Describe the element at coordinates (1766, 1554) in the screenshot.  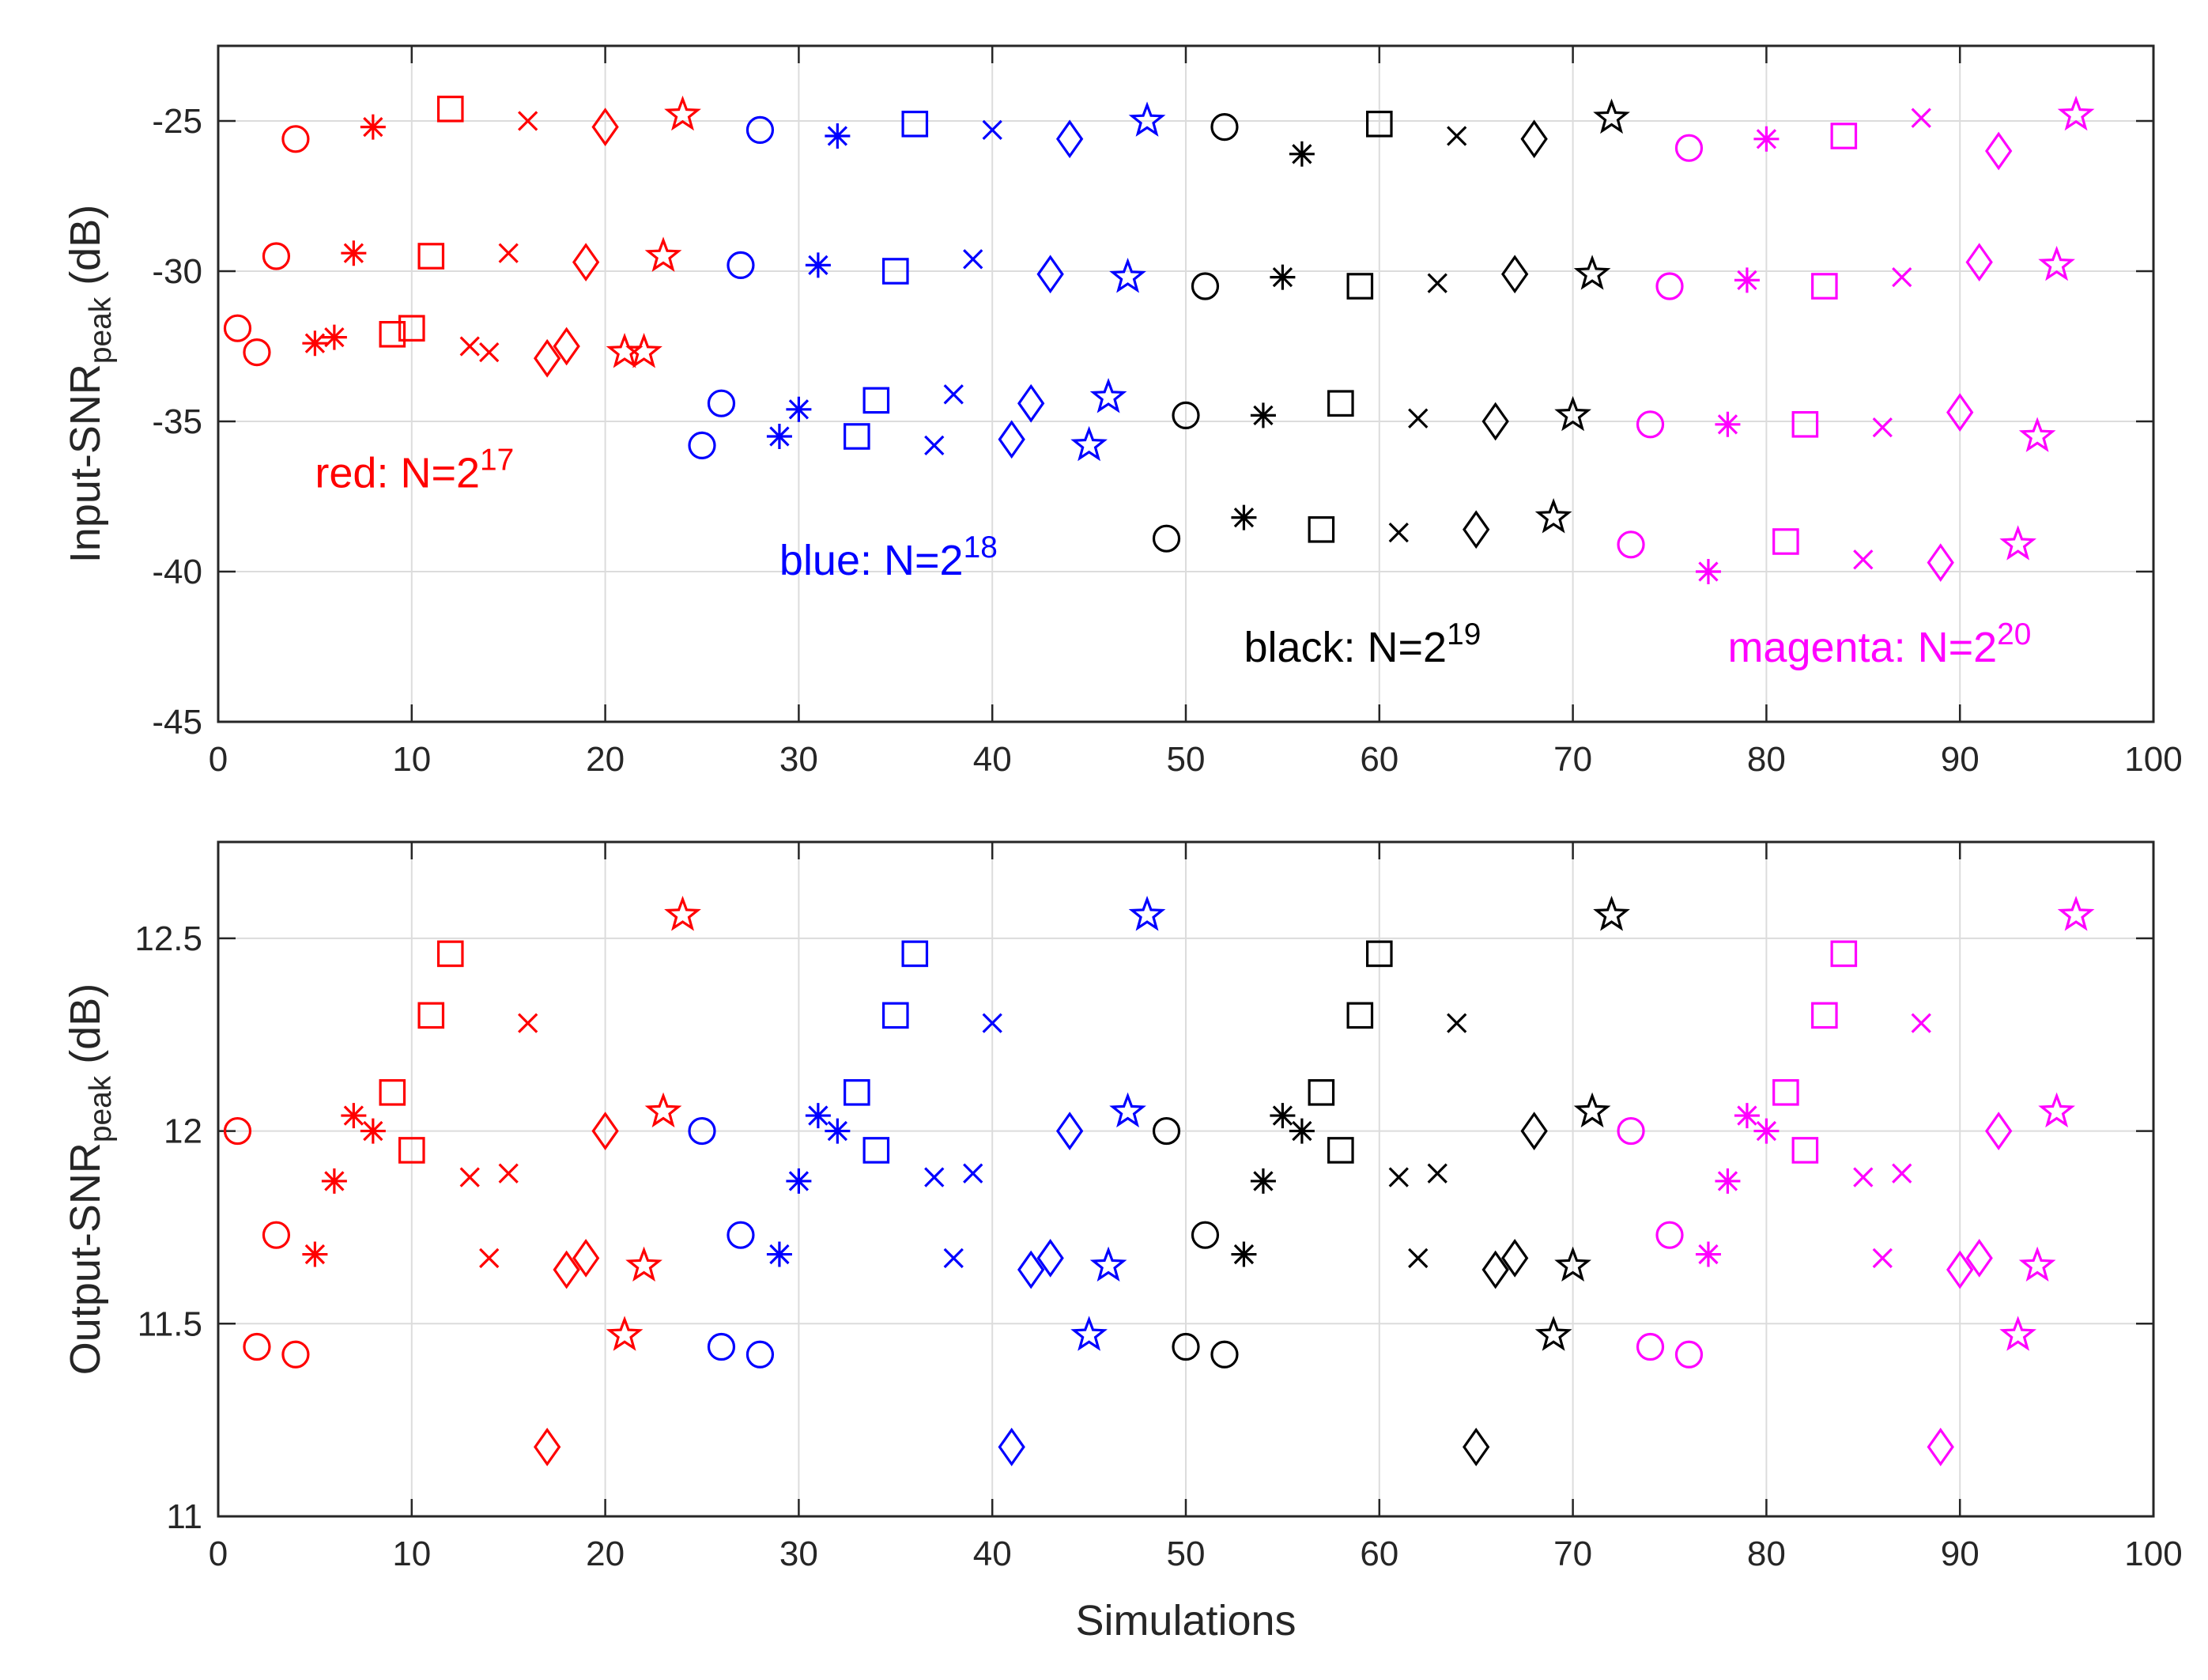
I see `x-tick-label: 80` at that location.